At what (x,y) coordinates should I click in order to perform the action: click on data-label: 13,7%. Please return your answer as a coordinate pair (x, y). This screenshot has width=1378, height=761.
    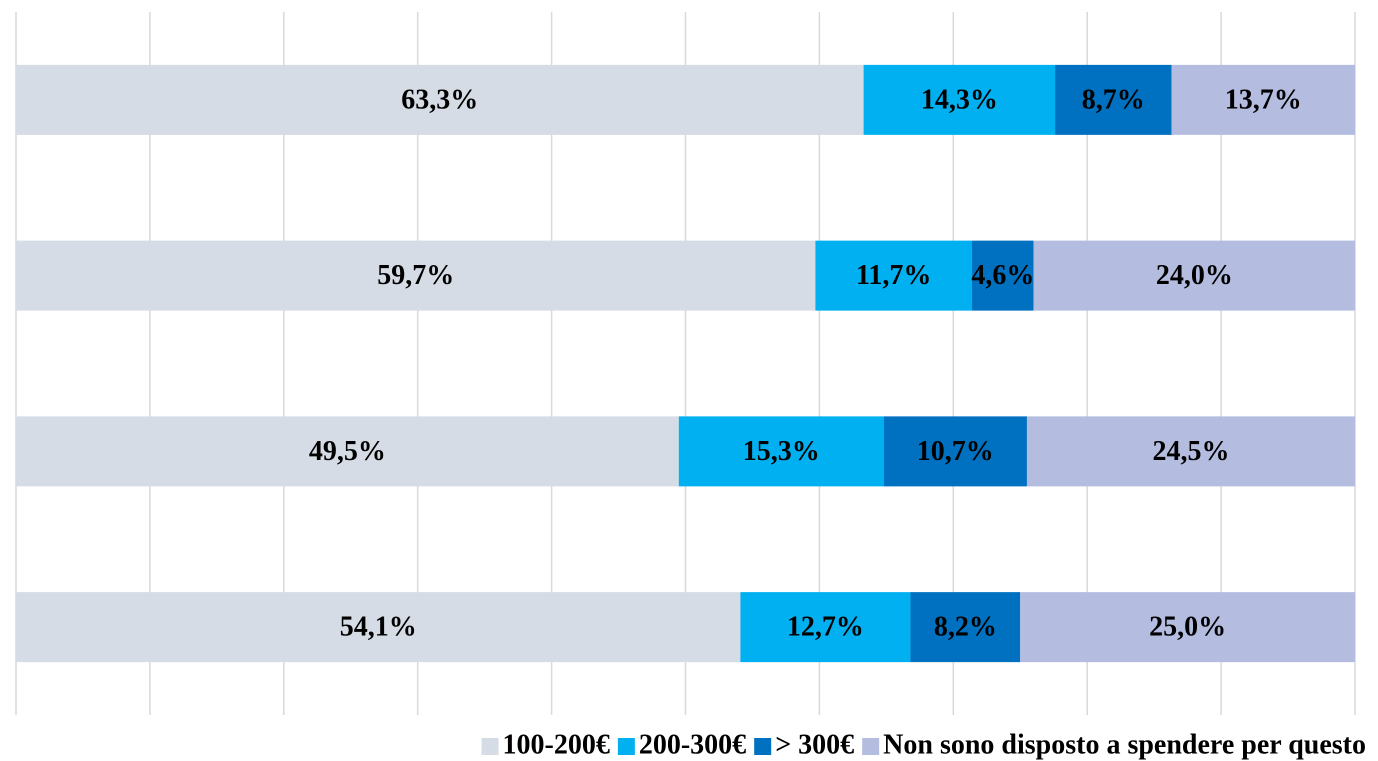
    Looking at the image, I should click on (1263, 99).